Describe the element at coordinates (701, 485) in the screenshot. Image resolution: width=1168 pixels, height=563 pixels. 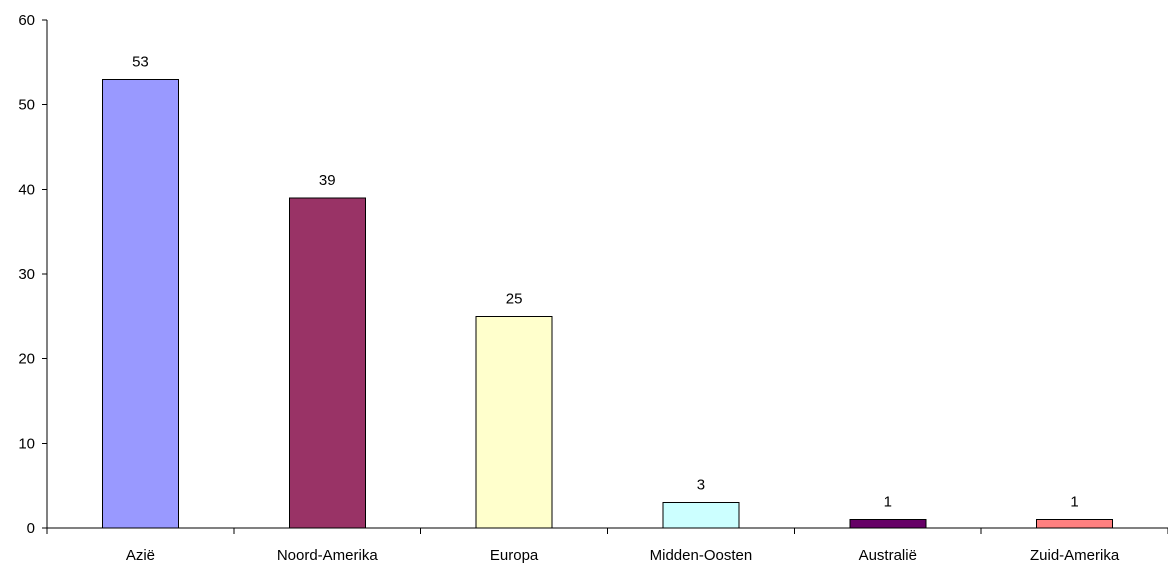
I see `data-label: 3` at that location.